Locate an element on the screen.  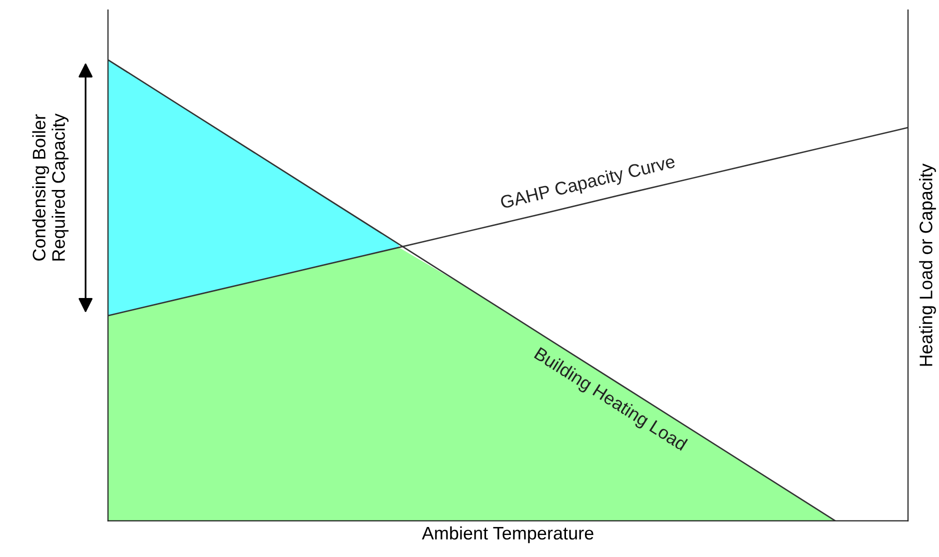
text: Condensing Boiler Required Capacity is located at coordinates (50, 187).